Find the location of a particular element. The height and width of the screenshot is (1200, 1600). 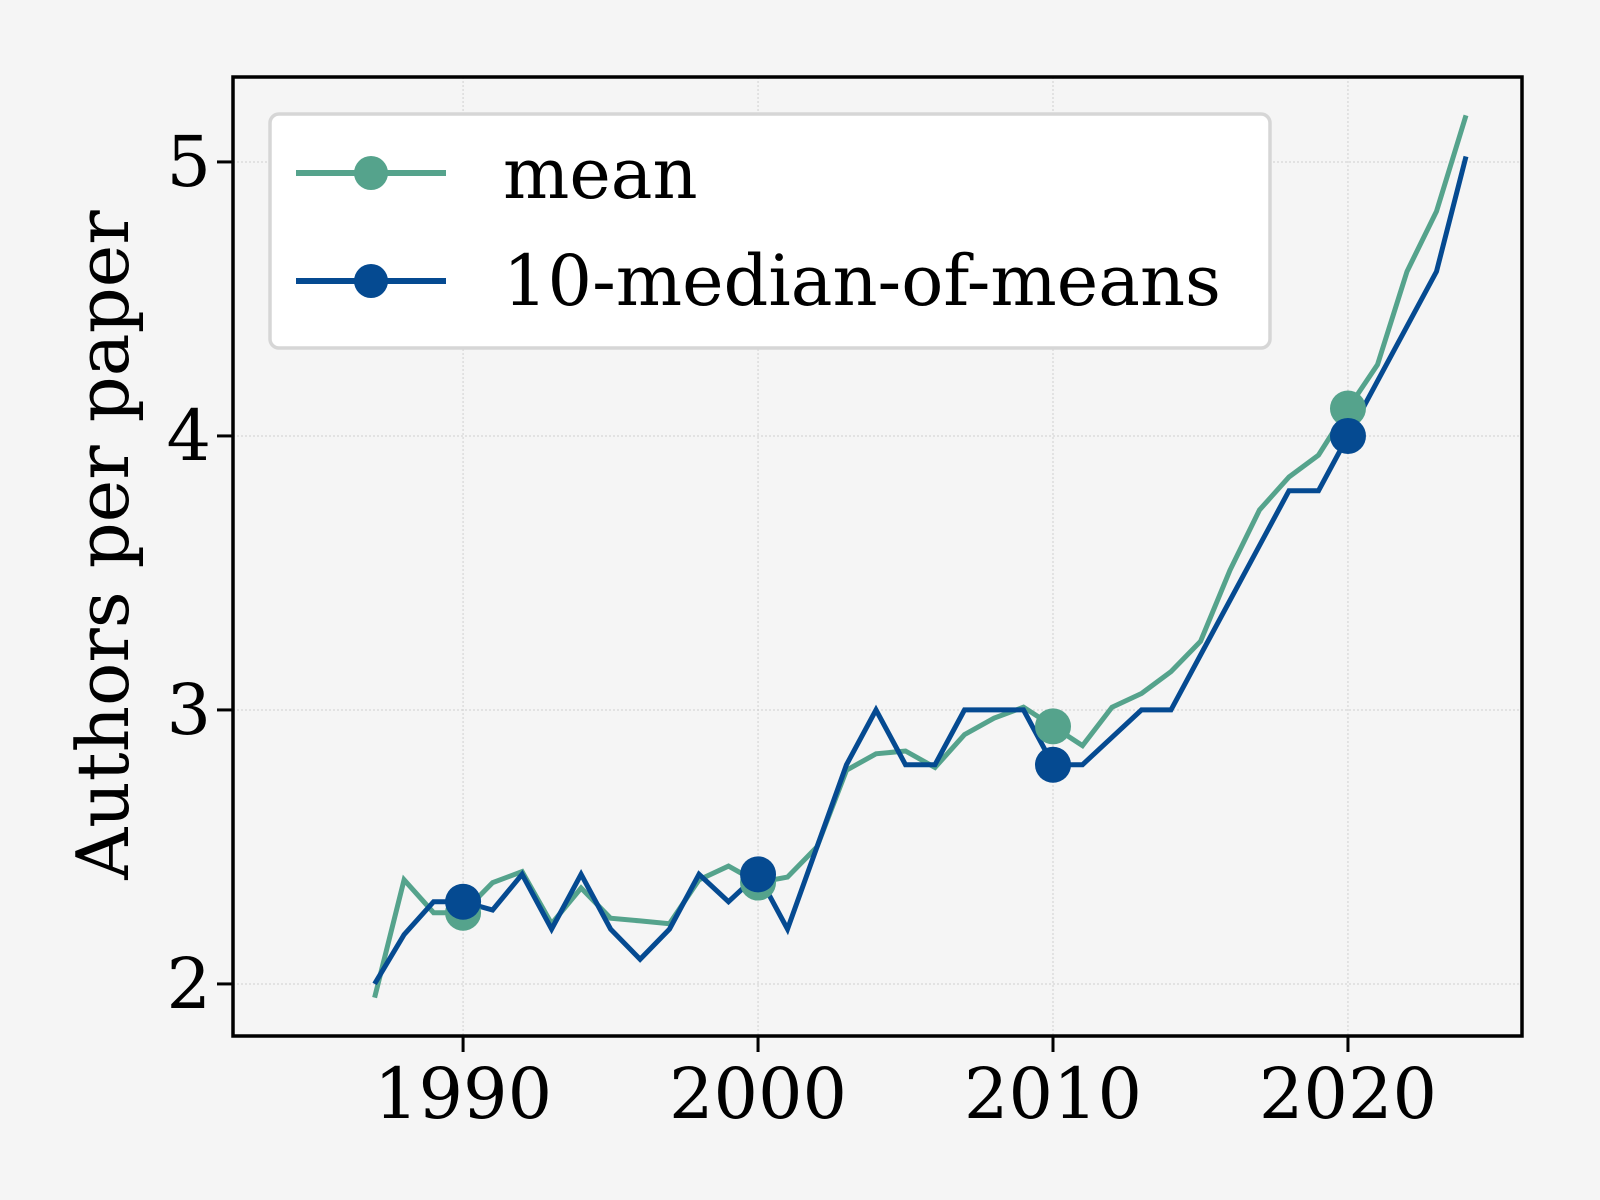

y-tick-label: 2 is located at coordinates (188, 984).